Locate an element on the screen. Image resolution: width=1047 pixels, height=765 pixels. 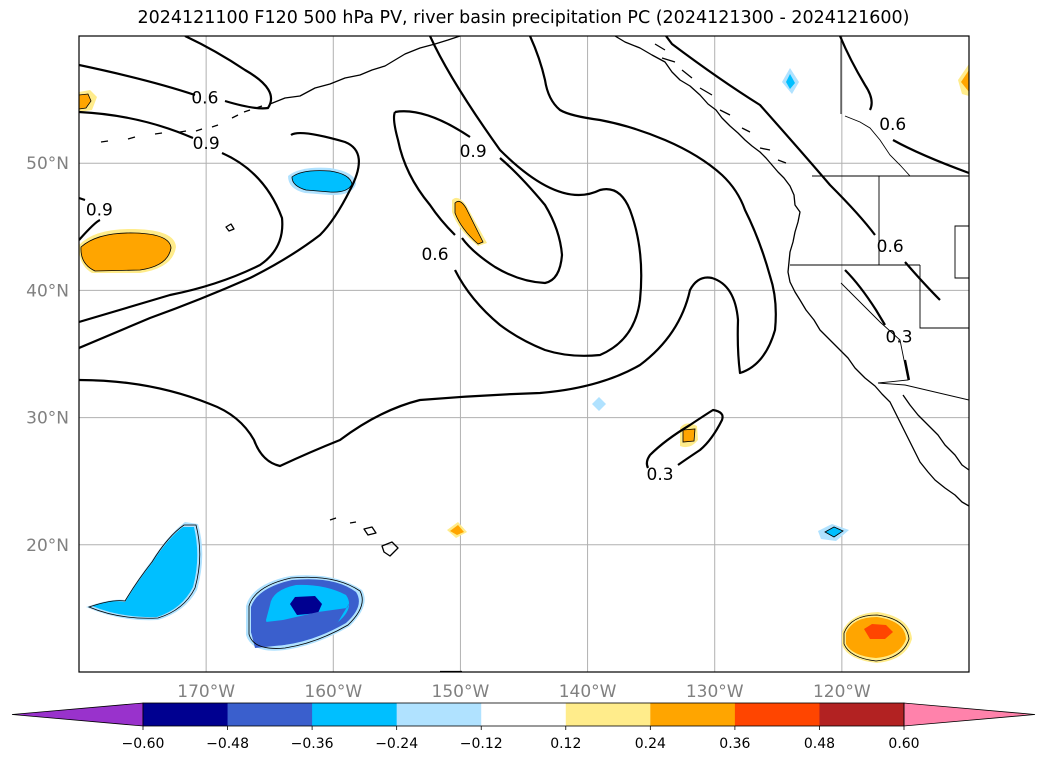
lat-tick-label: 50°N is located at coordinates (47, 164).